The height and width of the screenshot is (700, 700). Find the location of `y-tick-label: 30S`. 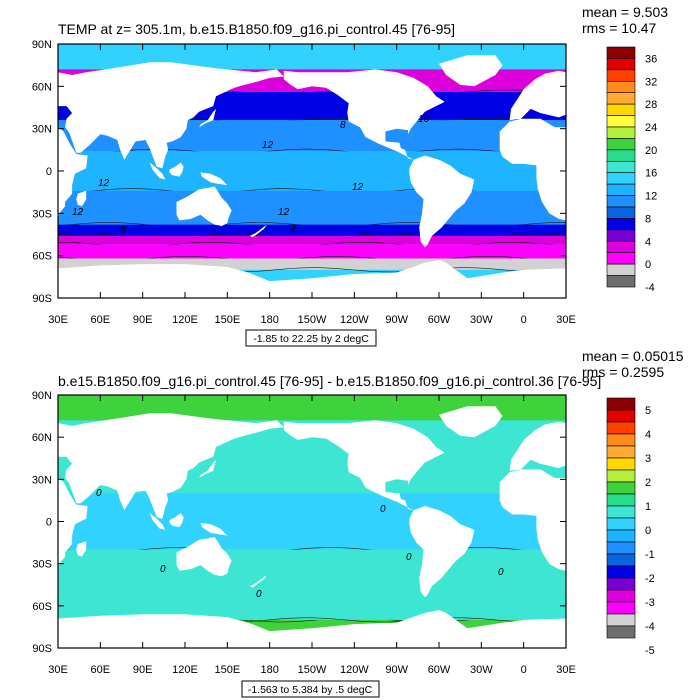

y-tick-label: 30S is located at coordinates (42, 214).